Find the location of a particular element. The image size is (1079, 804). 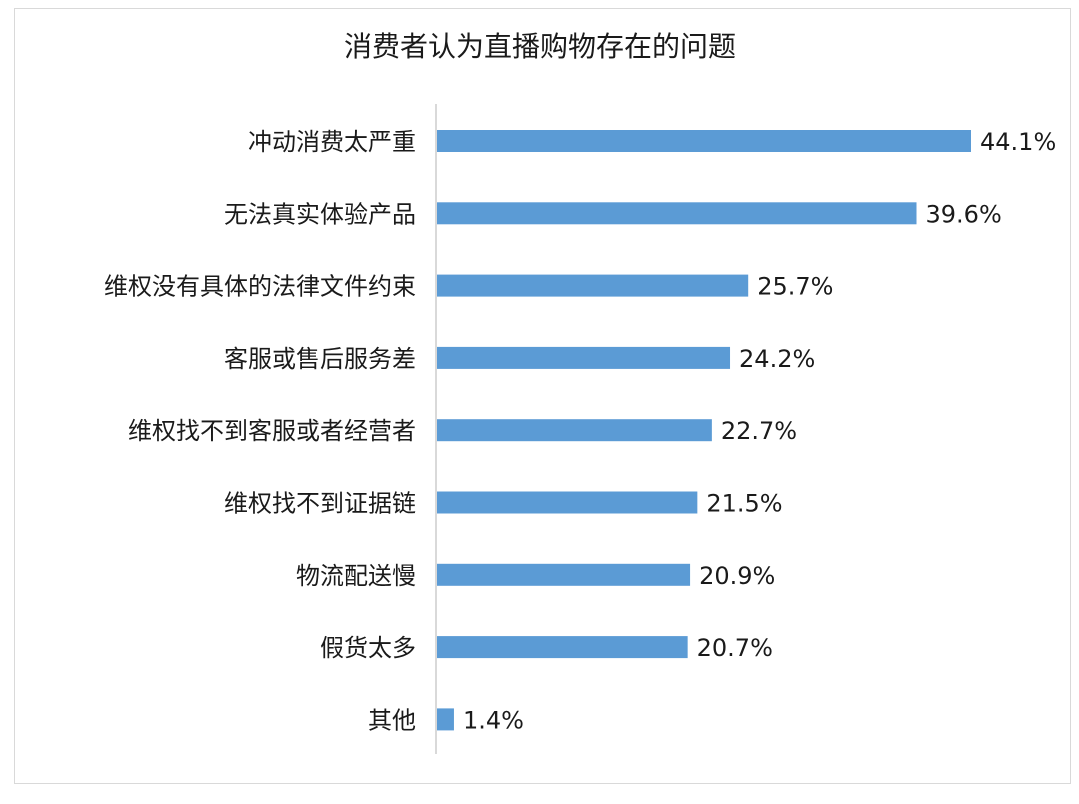

category-label: 客服或售后服务差 is located at coordinates (320, 359).